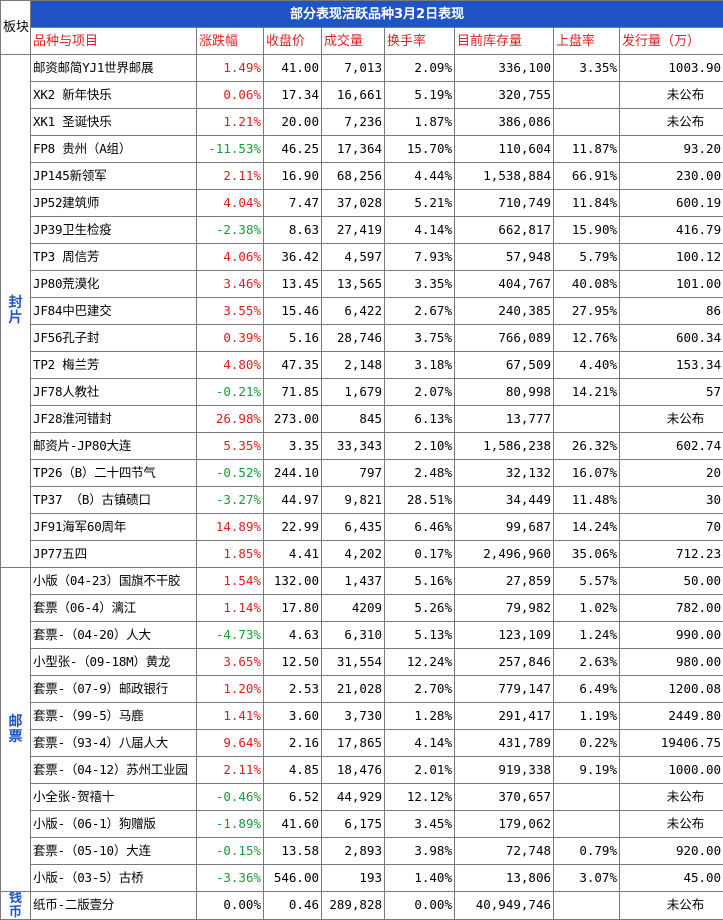 The image size is (723, 920). What do you see at coordinates (293, 419) in the screenshot?
I see `close-price-cell: 273.00` at bounding box center [293, 419].